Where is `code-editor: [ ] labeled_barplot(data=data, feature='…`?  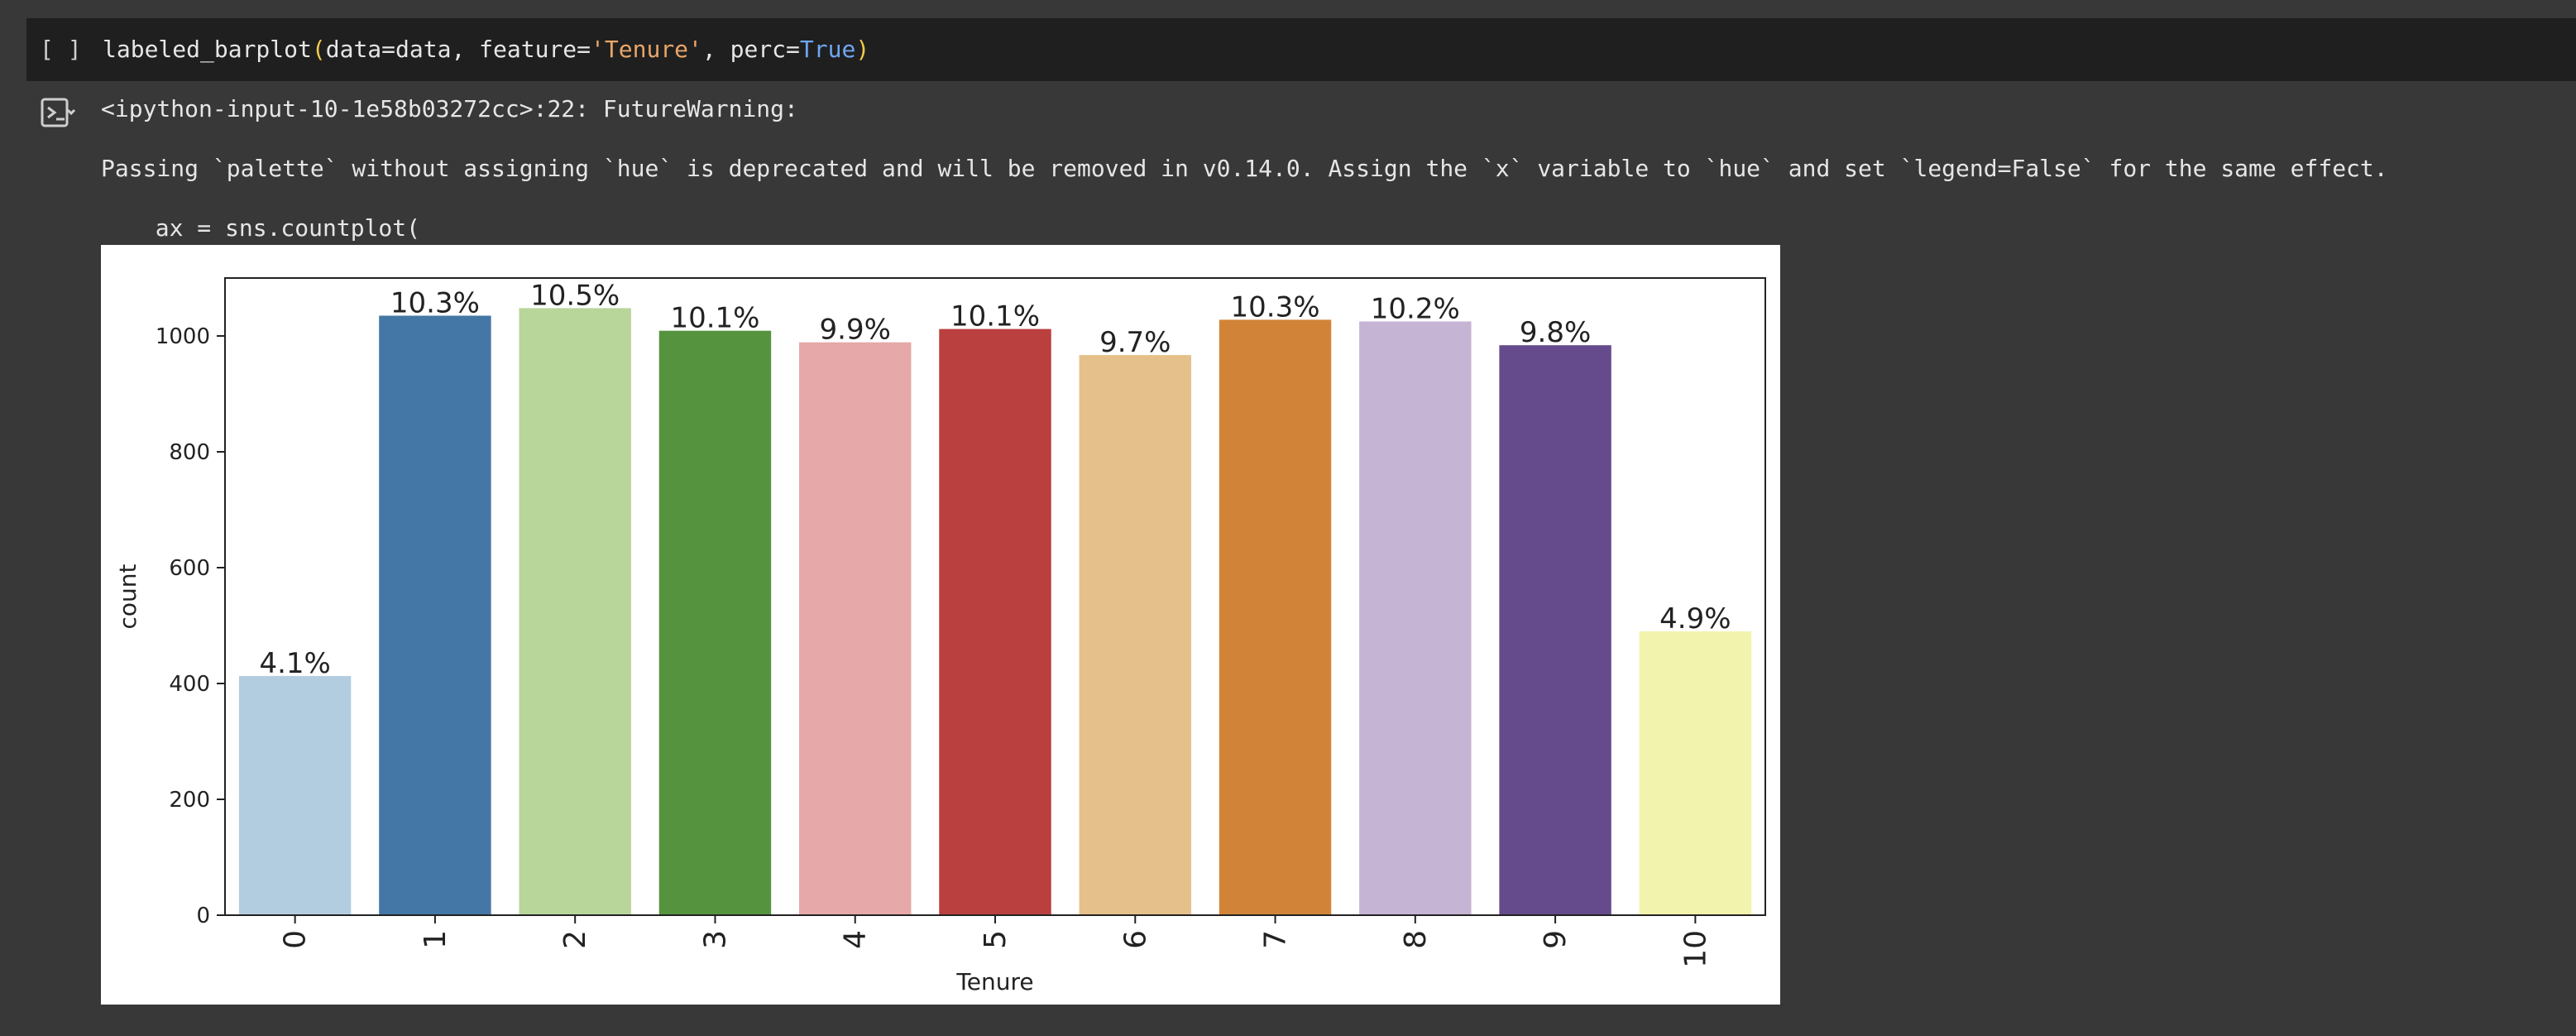 code-editor: [ ] labeled_barplot(data=data, feature='… is located at coordinates (1301, 49).